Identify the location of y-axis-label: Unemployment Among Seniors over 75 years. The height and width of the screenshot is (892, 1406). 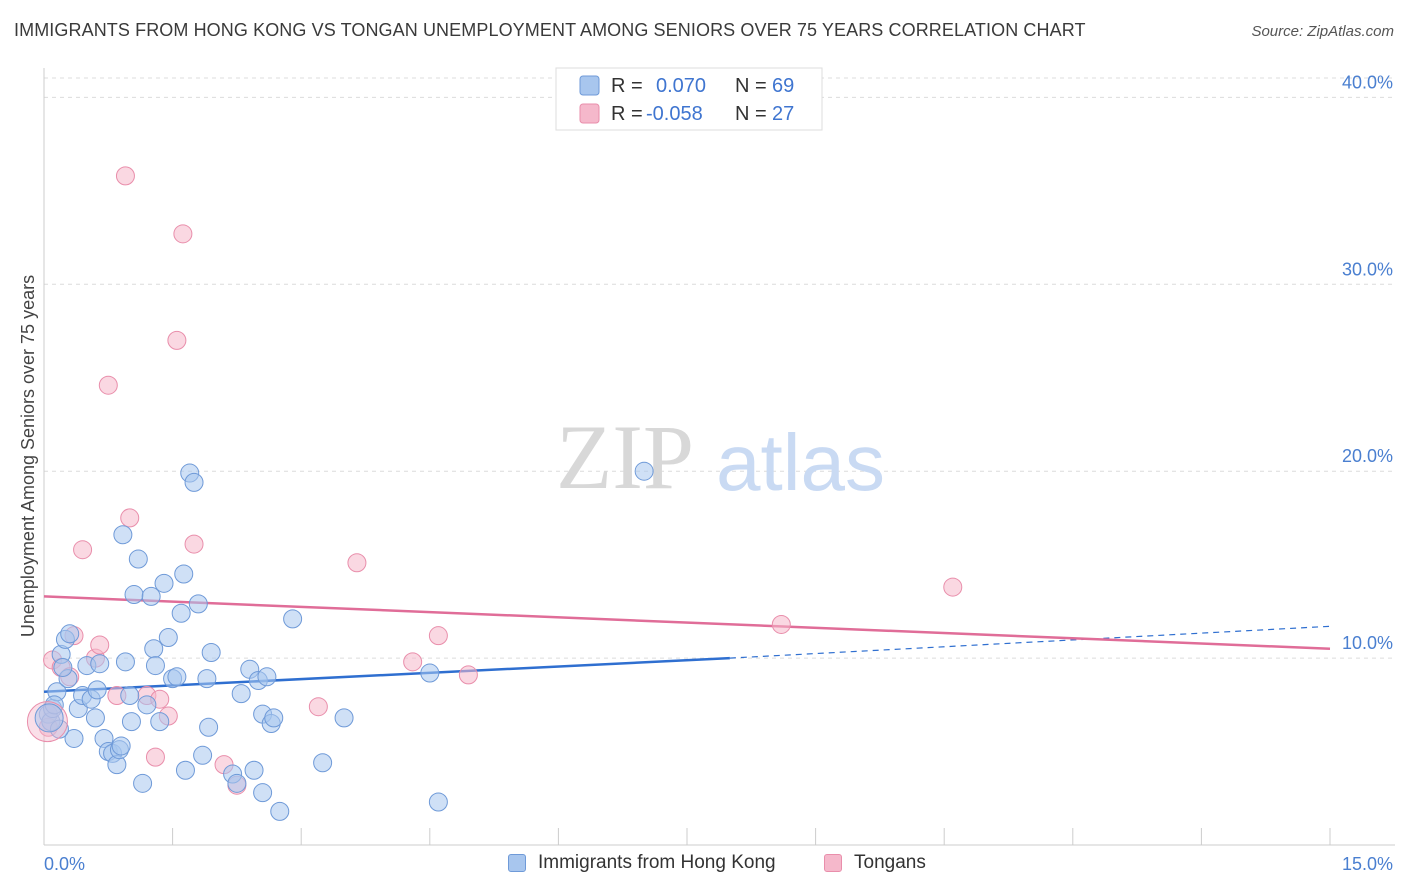
(28, 456).